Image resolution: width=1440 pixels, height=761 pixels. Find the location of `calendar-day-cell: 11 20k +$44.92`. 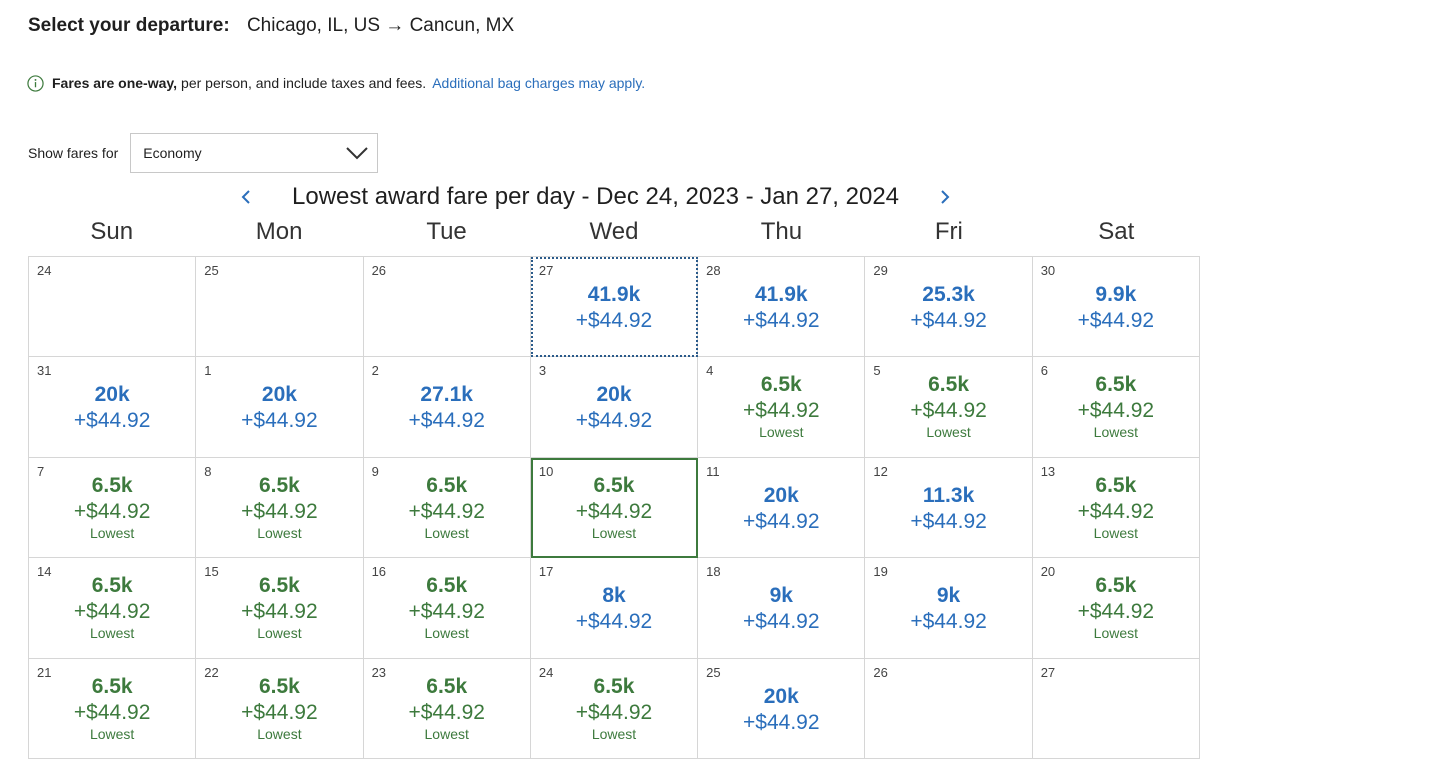

calendar-day-cell: 11 20k +$44.92 is located at coordinates (782, 508).